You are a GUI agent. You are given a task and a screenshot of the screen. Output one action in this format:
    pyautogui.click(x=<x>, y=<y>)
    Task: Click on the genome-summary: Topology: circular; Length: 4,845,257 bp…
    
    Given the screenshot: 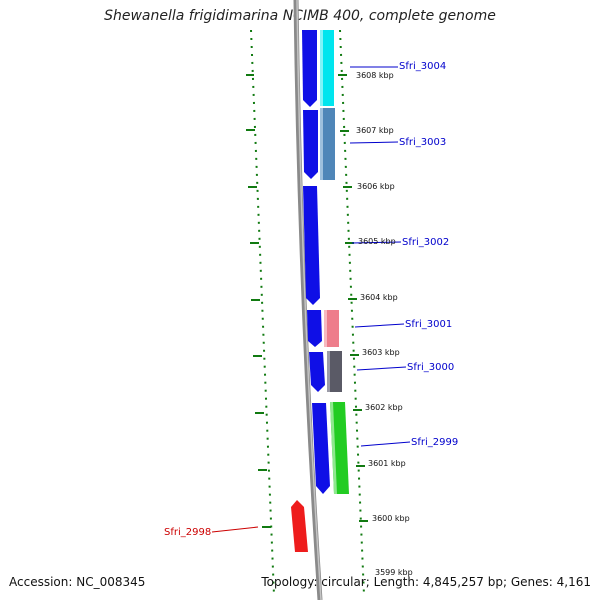 What is the action you would take?
    pyautogui.click(x=426, y=582)
    